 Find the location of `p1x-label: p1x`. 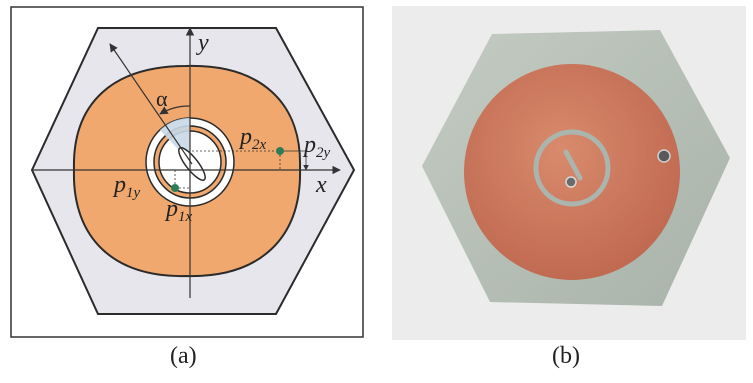

p1x-label: p1x is located at coordinates (178, 210).